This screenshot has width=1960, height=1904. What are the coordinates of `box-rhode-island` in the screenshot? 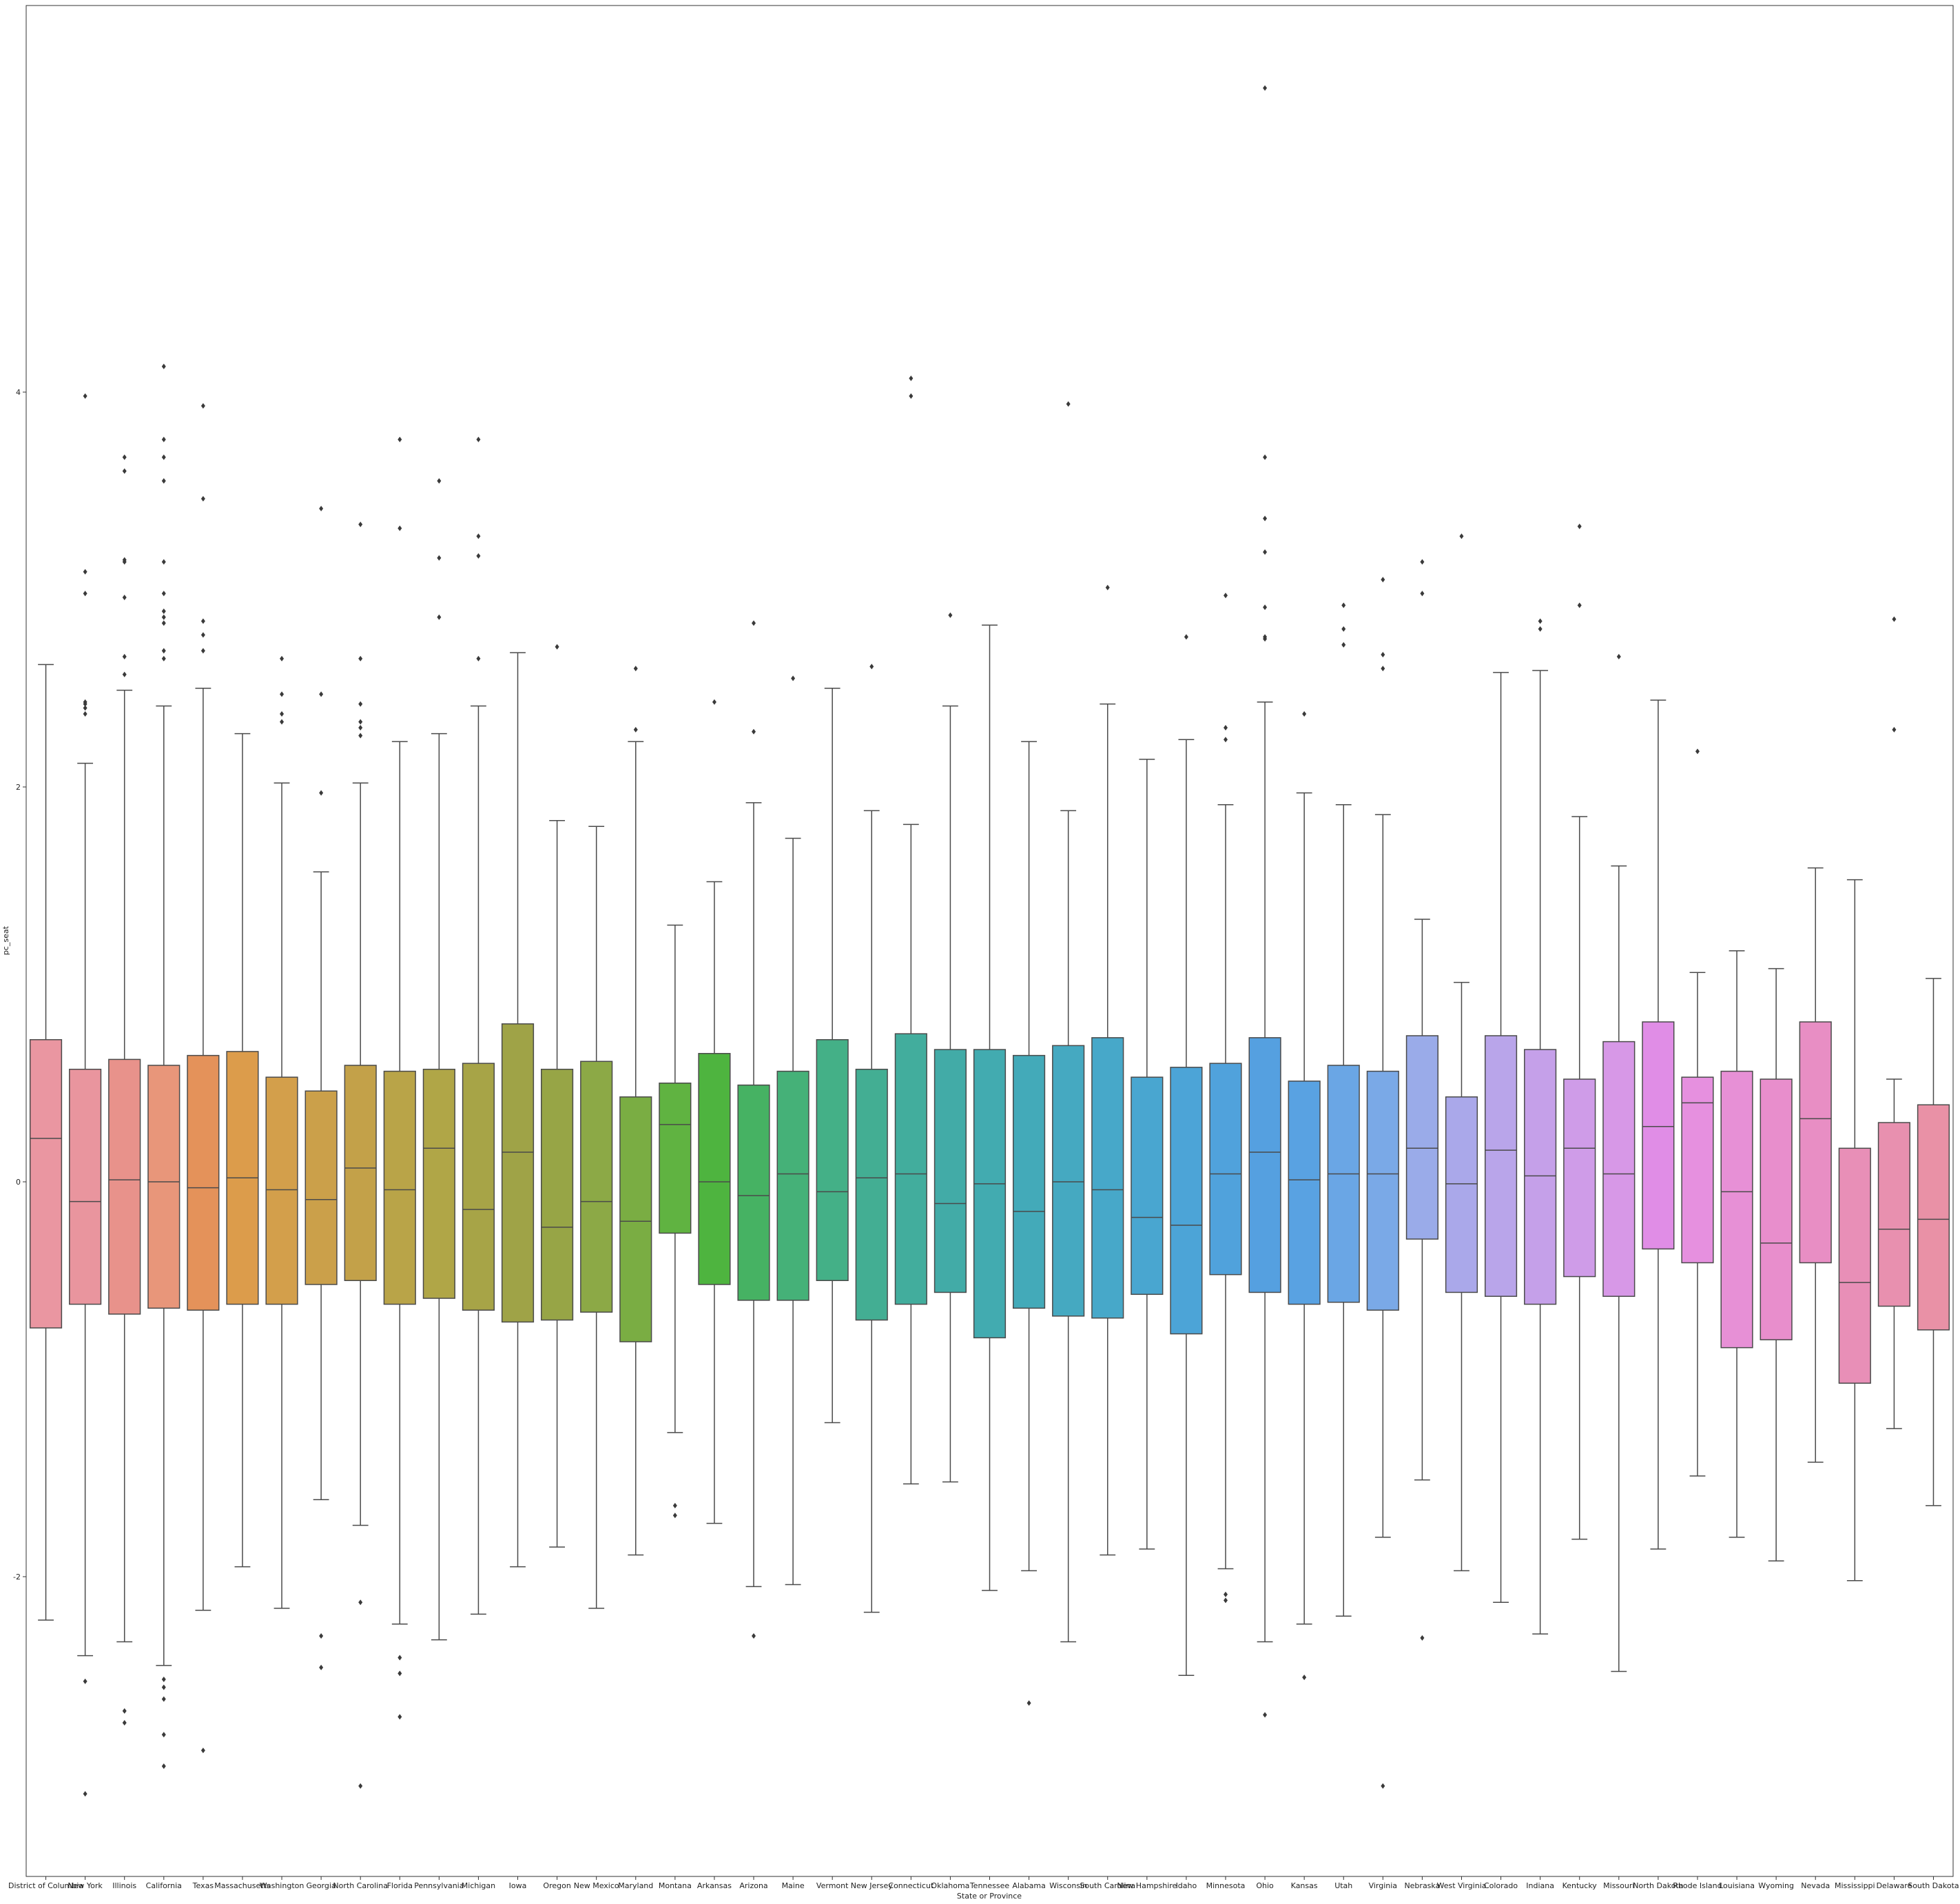 It's located at (1697, 1112).